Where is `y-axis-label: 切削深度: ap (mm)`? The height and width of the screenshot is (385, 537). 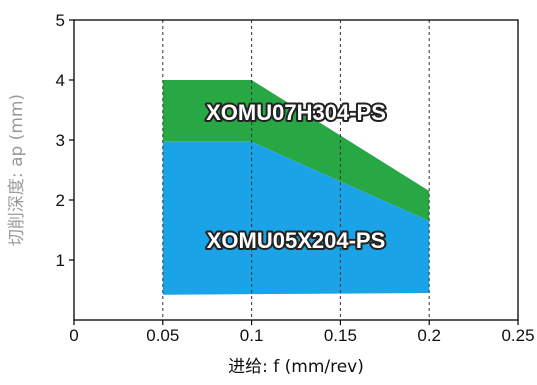 y-axis-label: 切削深度: ap (mm) is located at coordinates (17, 170).